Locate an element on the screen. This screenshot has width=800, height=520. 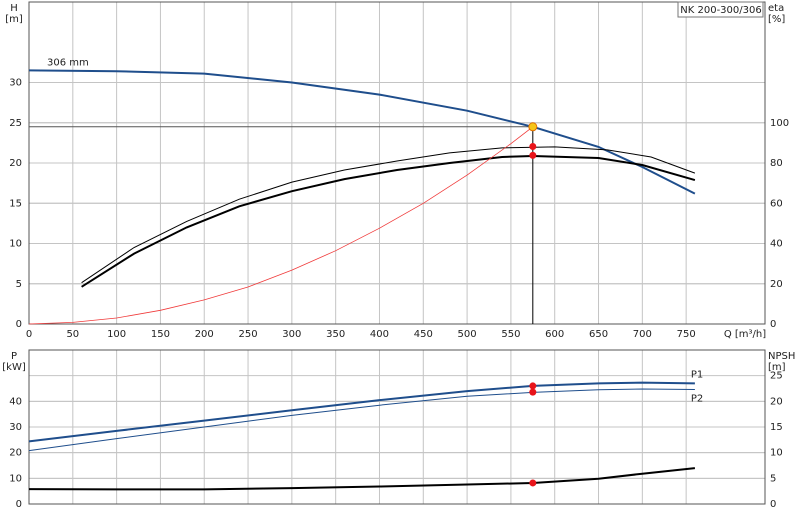
x-tick-label: 400 is located at coordinates (379, 334).